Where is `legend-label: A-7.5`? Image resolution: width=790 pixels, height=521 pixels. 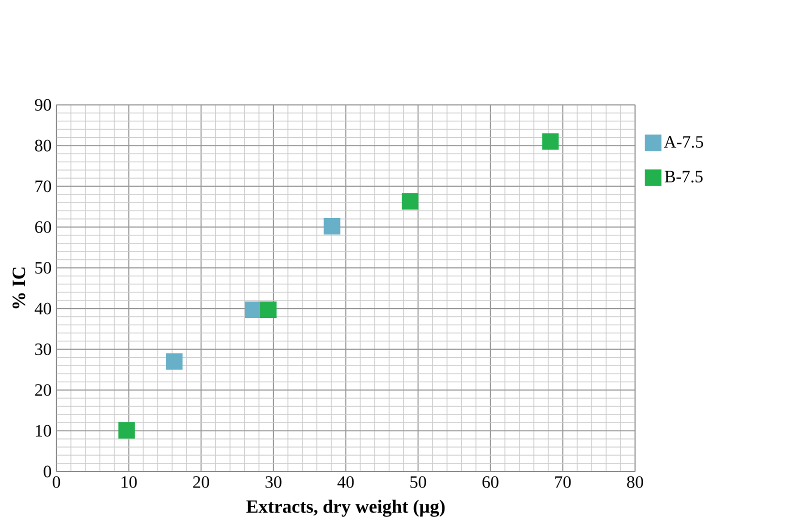
legend-label: A-7.5 is located at coordinates (684, 142).